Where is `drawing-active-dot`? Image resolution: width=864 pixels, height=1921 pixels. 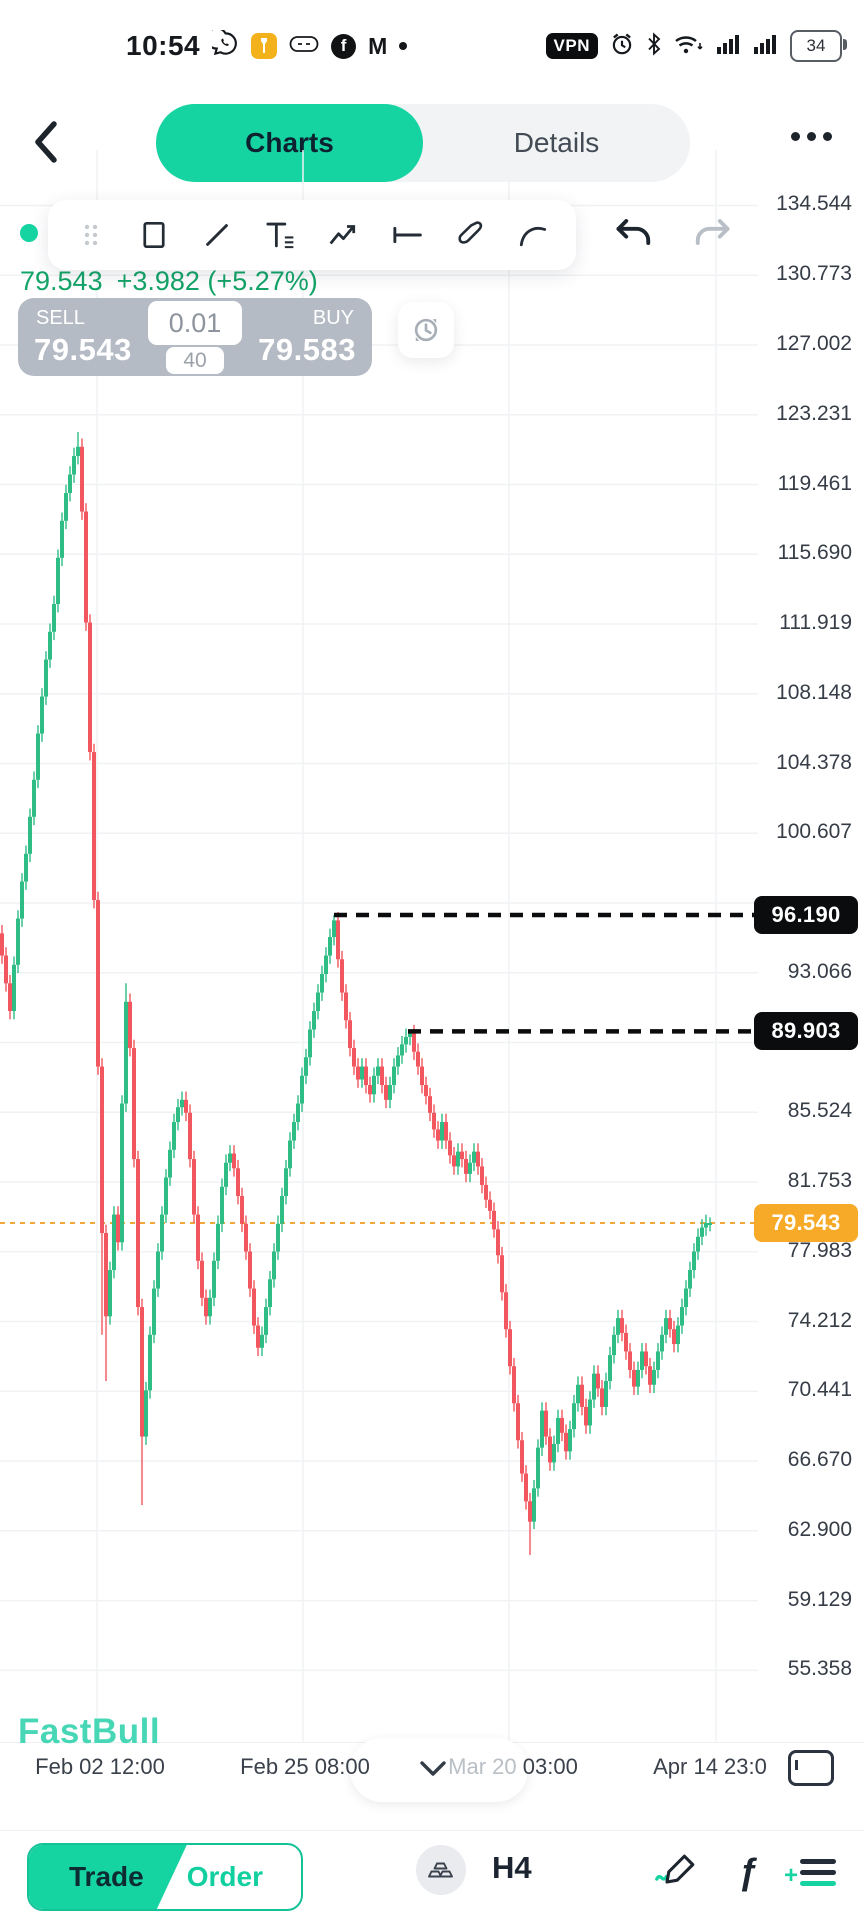 drawing-active-dot is located at coordinates (29, 233).